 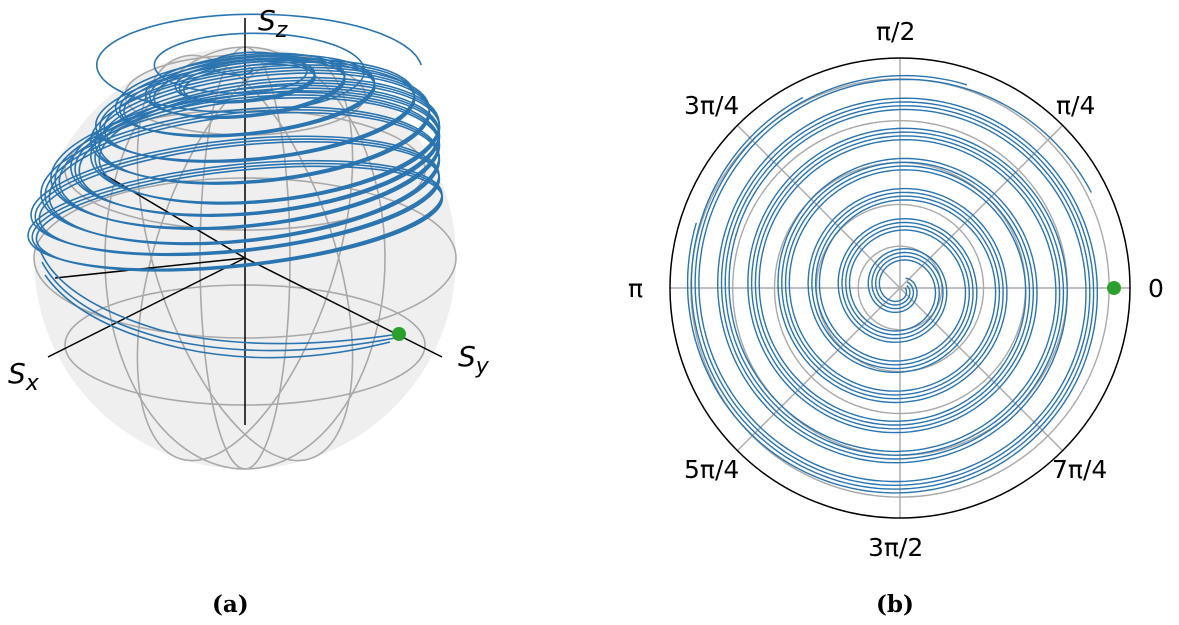 I want to click on panel-b-caption: (b), so click(x=895, y=604).